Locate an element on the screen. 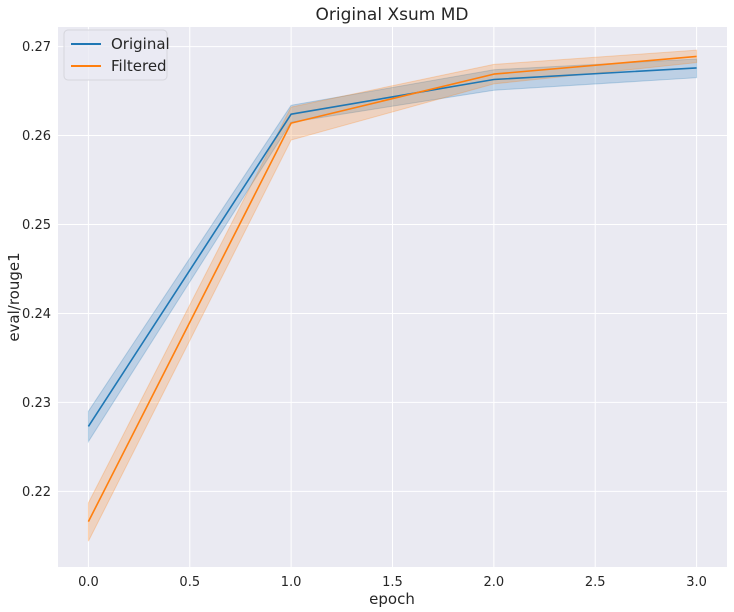 The width and height of the screenshot is (734, 612). chart-title: Original Xsum MD is located at coordinates (392, 15).